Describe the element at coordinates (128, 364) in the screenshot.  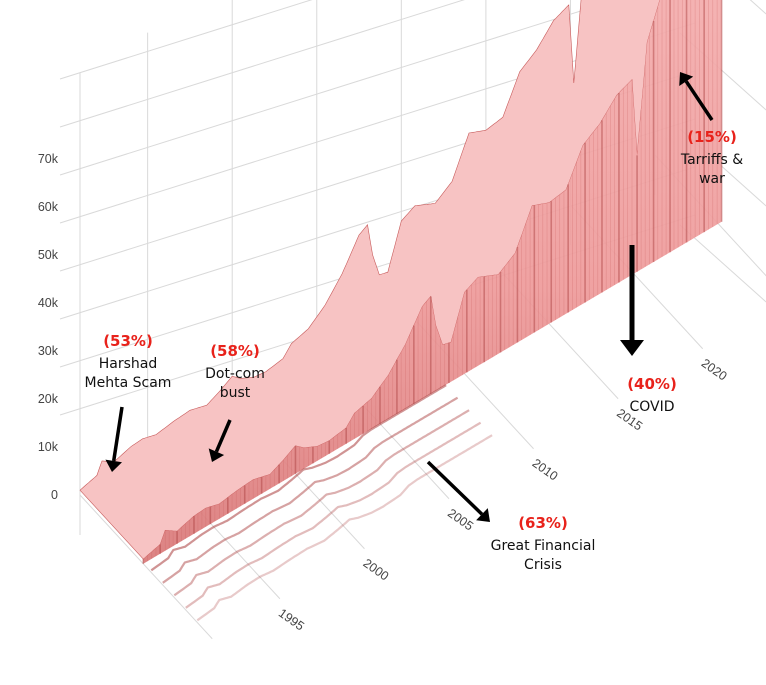
I see `annotation-harshad-label: Harshad` at that location.